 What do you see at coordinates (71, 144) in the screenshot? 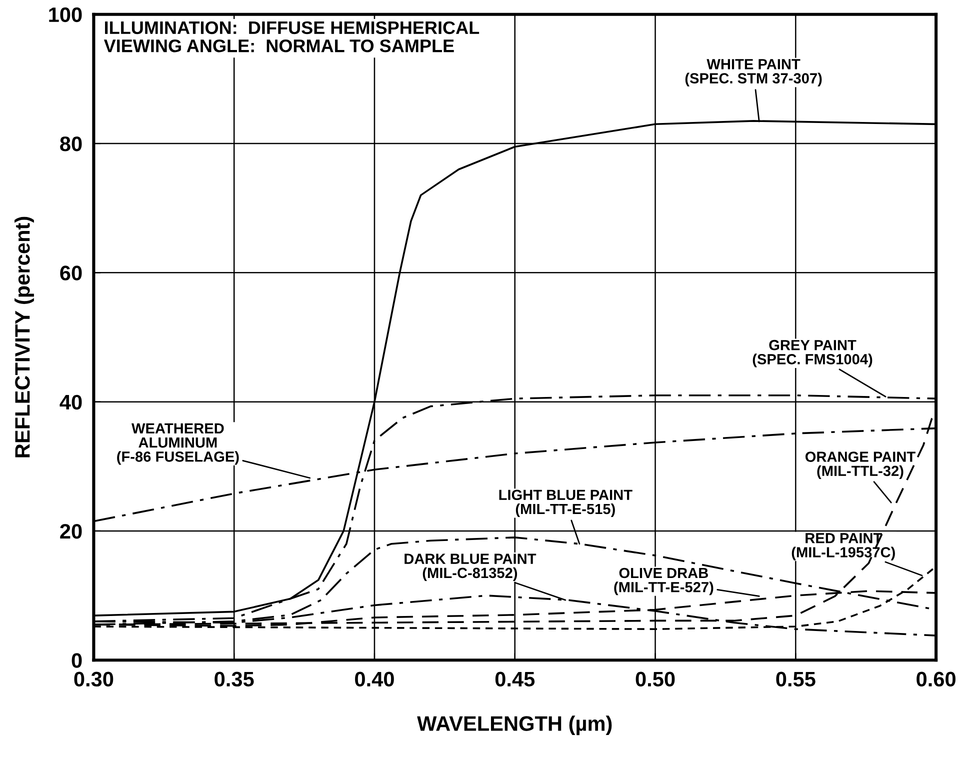
I see `y-tick-label: 80` at bounding box center [71, 144].